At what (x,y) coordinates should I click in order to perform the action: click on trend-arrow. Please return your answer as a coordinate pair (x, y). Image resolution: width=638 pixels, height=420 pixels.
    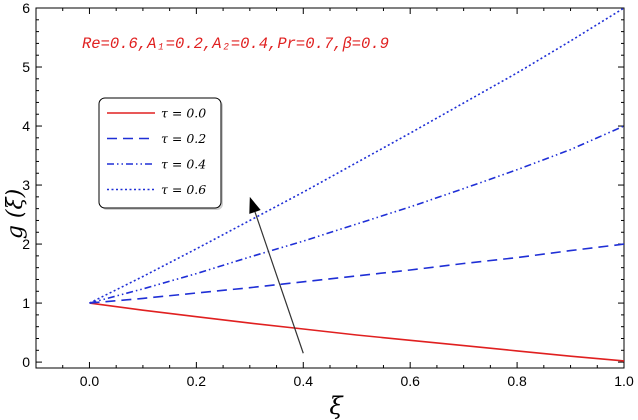
    Looking at the image, I should click on (276, 275).